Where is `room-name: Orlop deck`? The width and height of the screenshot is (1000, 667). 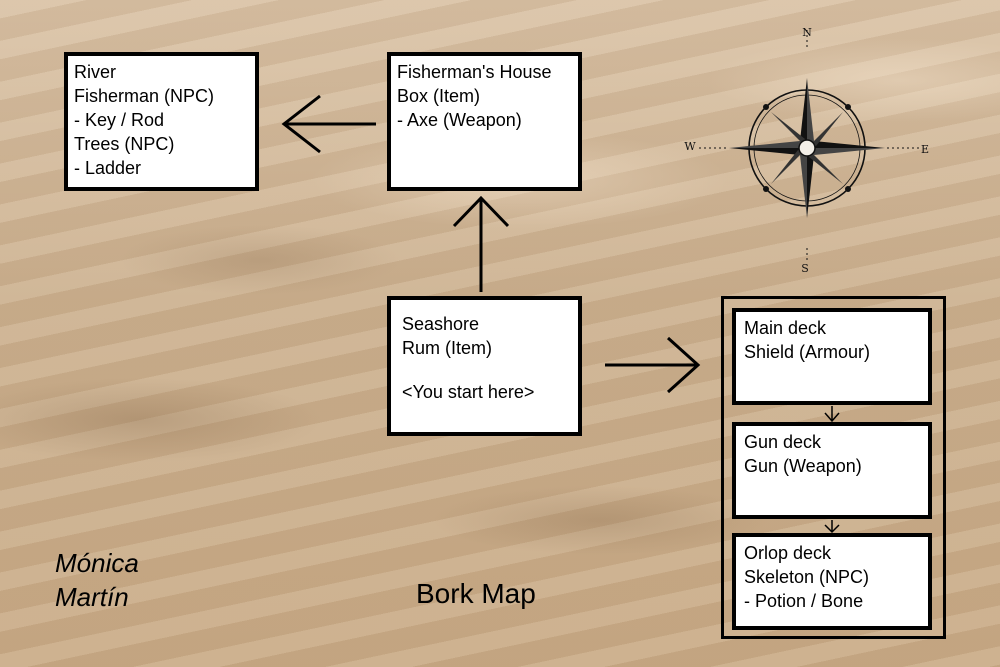
room-name: Orlop deck is located at coordinates (788, 553).